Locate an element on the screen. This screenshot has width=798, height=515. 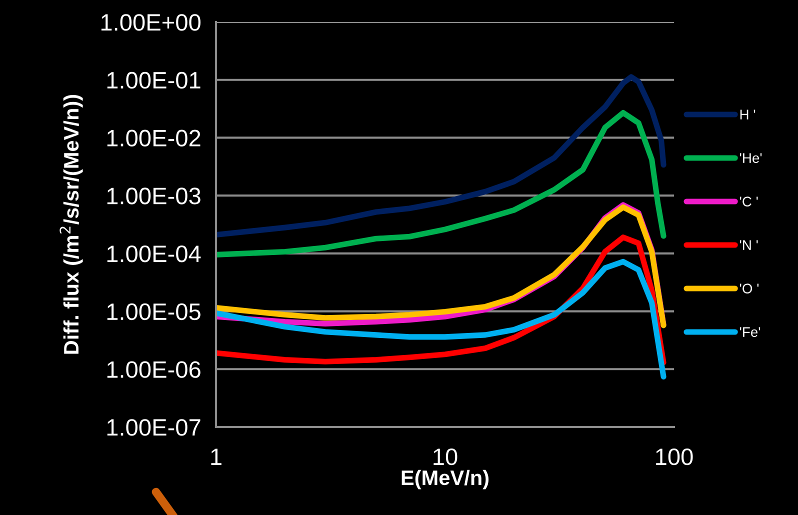
y-tick-label: 1.00E-06 is located at coordinates (153, 369).